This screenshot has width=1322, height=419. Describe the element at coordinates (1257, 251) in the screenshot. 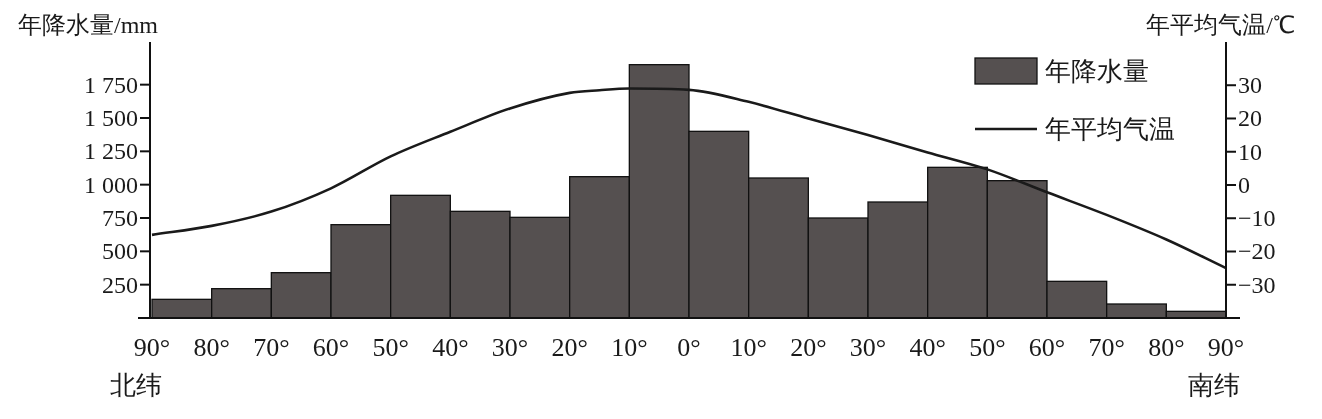

I see `y2-tick-label: −20` at that location.